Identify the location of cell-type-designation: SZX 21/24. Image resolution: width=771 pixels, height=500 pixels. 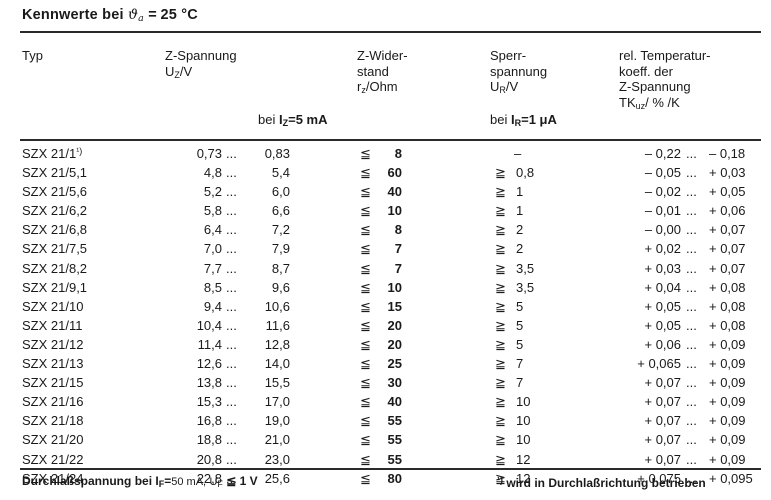
(53, 478).